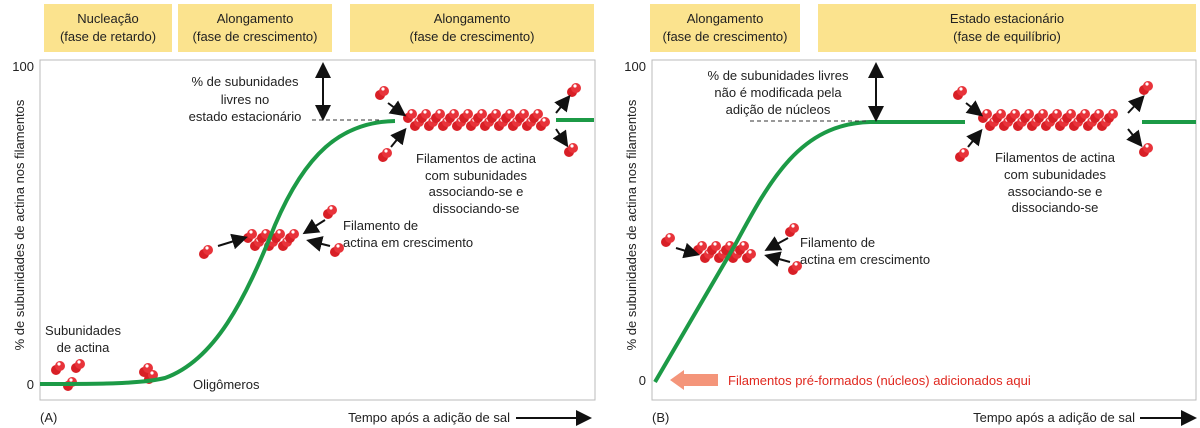 The height and width of the screenshot is (428, 1200). Describe the element at coordinates (245, 99) in the screenshot. I see `label: livres no` at that location.